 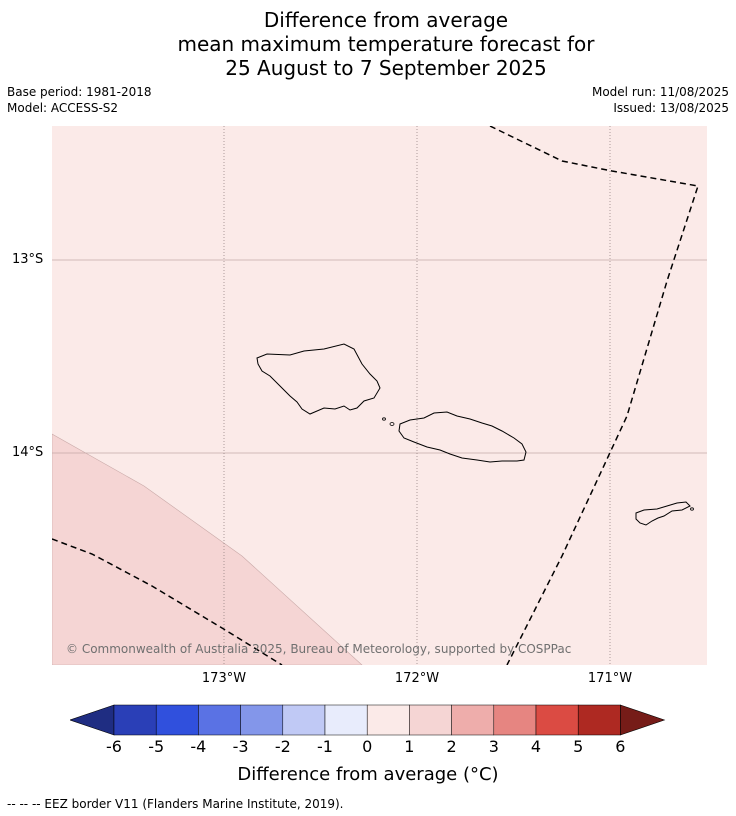 What do you see at coordinates (671, 108) in the screenshot?
I see `issued-date: Issued: 13/08/2025` at bounding box center [671, 108].